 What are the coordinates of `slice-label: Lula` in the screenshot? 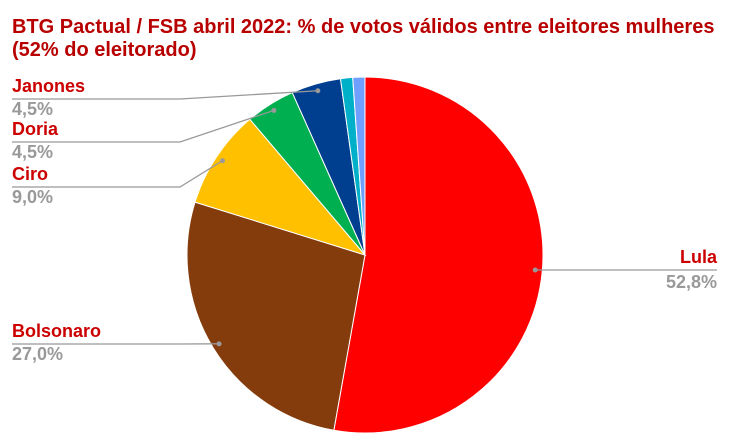 It's located at (699, 257).